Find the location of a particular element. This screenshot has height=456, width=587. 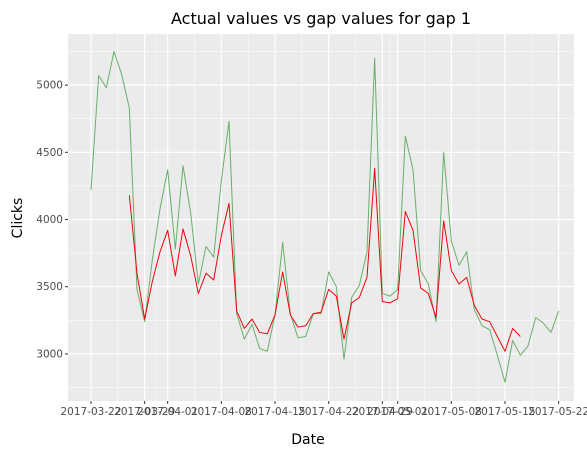

y-tick-label: 3500 is located at coordinates (49, 287).